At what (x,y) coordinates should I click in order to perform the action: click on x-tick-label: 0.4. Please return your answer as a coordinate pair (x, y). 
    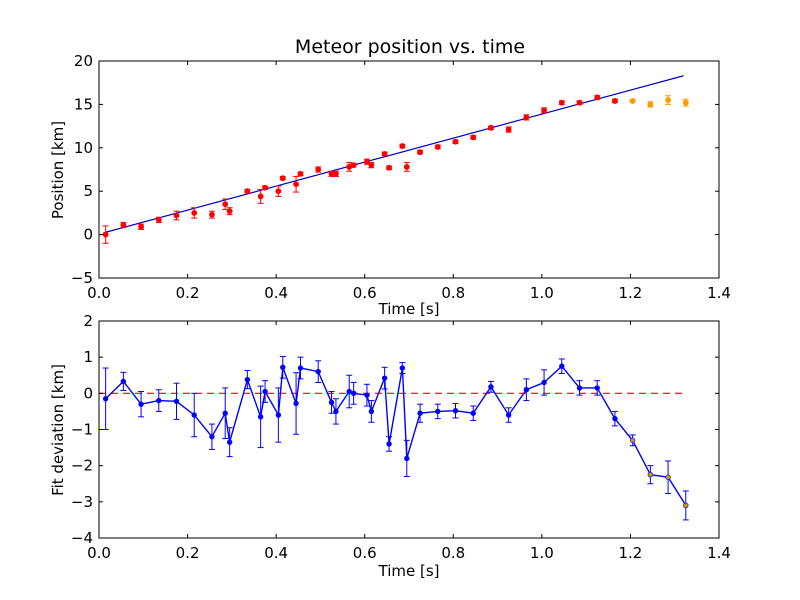
    Looking at the image, I should click on (276, 553).